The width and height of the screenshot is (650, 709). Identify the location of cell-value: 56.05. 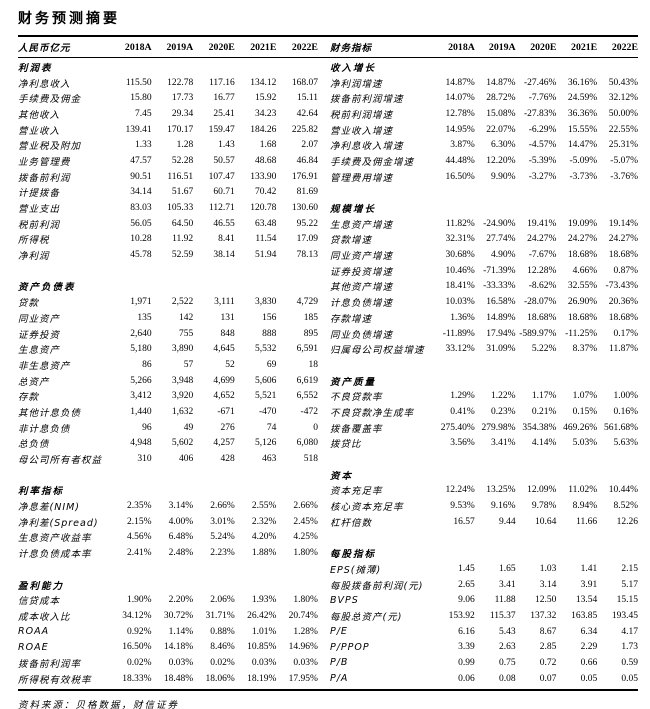
(141, 223).